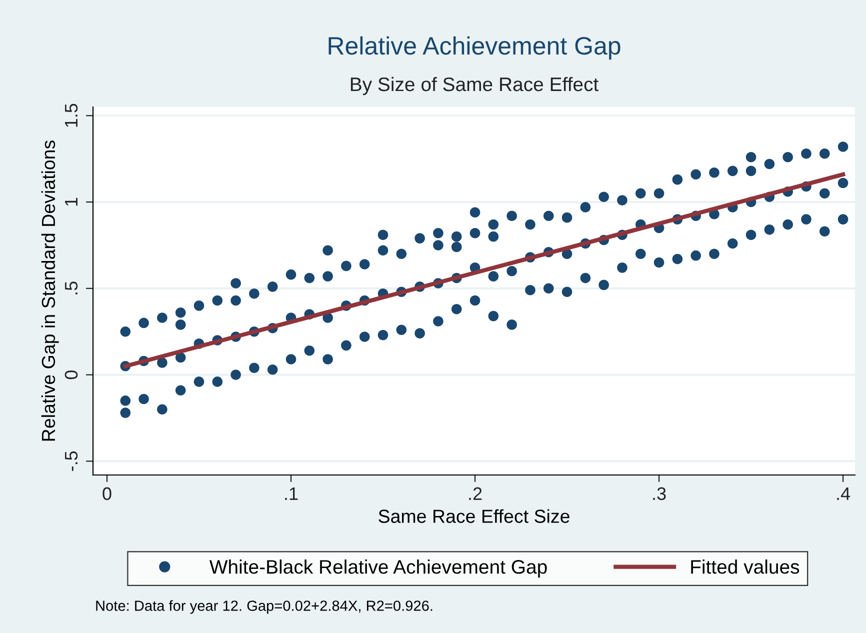 This screenshot has height=633, width=866. I want to click on text: Note: Data for year 12. Gap=0.02+2.84X, R2=0.926., so click(264, 607).